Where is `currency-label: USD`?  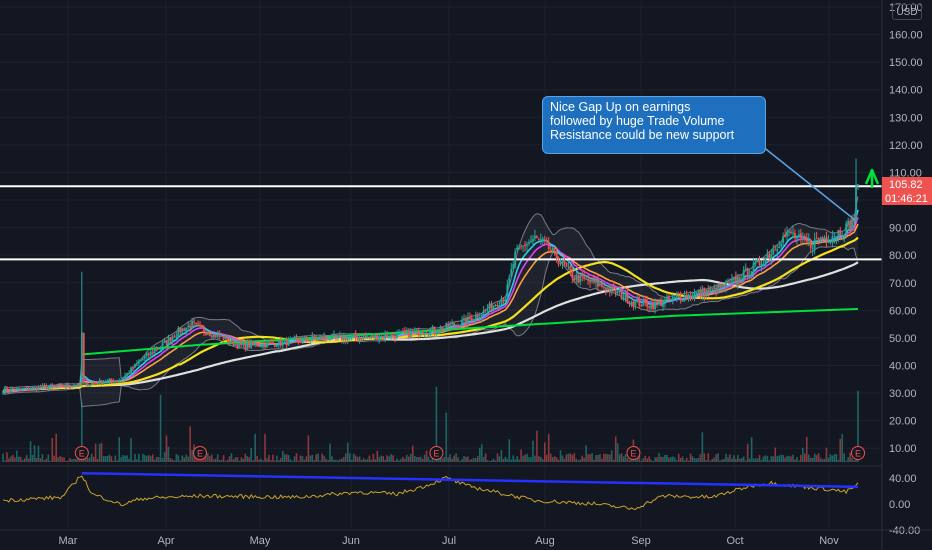 currency-label: USD is located at coordinates (907, 12).